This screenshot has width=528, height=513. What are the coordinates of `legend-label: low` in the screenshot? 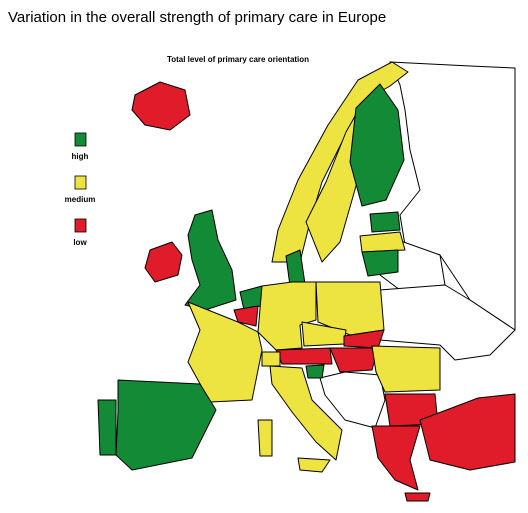 It's located at (80, 242).